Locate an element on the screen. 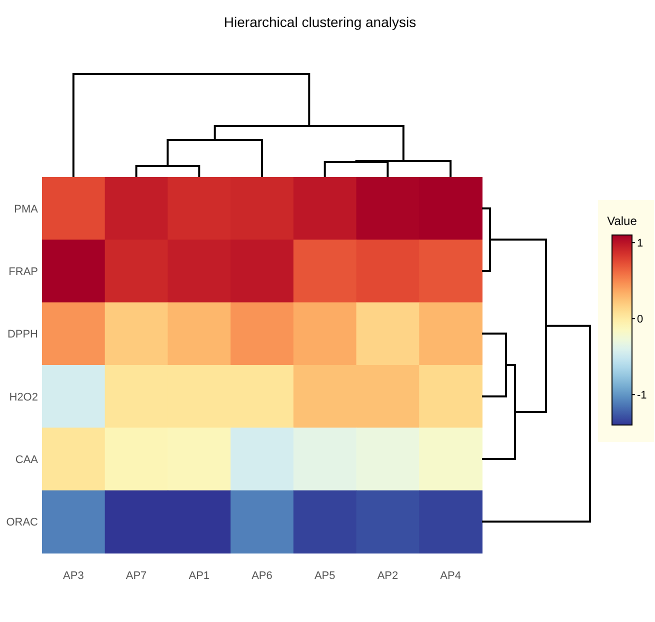  y-tick-label: DPPH is located at coordinates (22, 334).